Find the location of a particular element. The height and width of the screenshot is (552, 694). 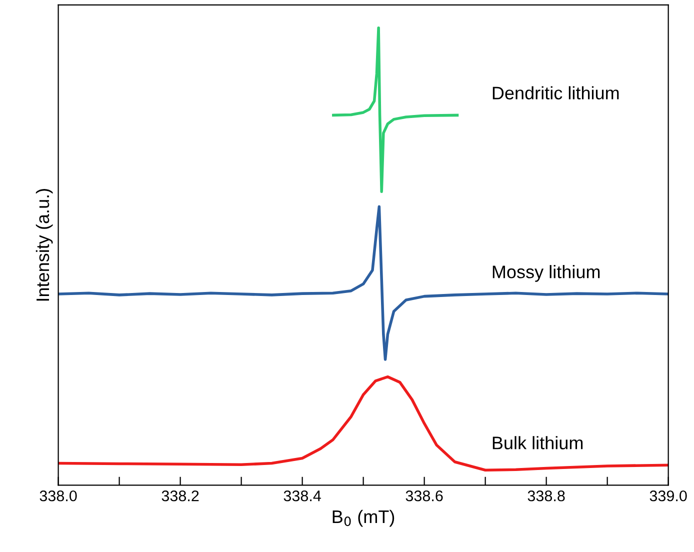

x-tick-label: 339.0 is located at coordinates (668, 496).